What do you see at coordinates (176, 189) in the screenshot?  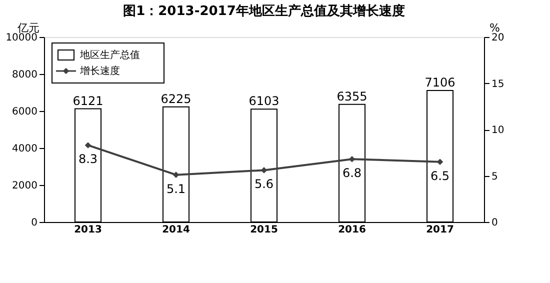 I see `data-label: 5.1` at bounding box center [176, 189].